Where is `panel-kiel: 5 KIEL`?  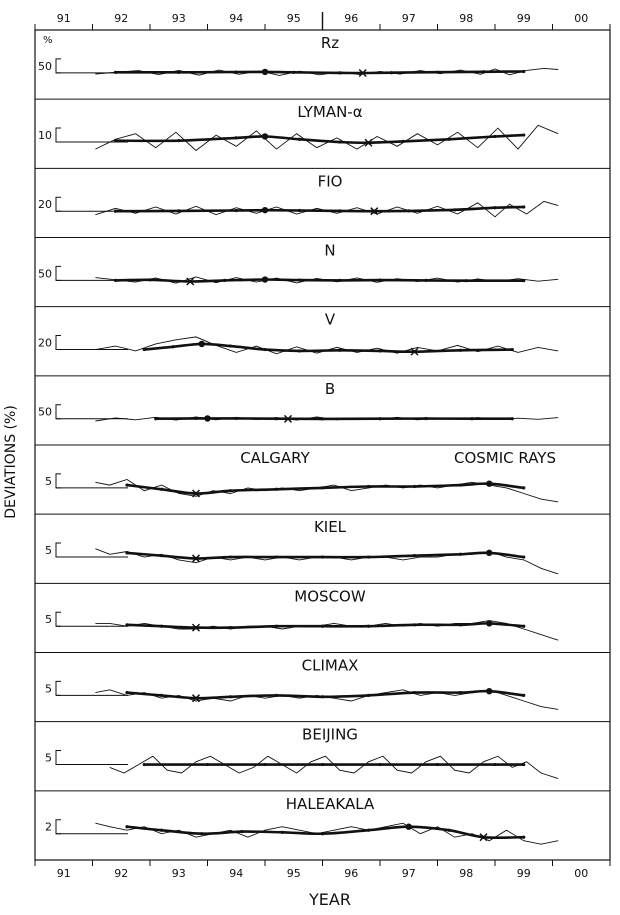
panel-kiel: 5 KIEL is located at coordinates (302, 546).